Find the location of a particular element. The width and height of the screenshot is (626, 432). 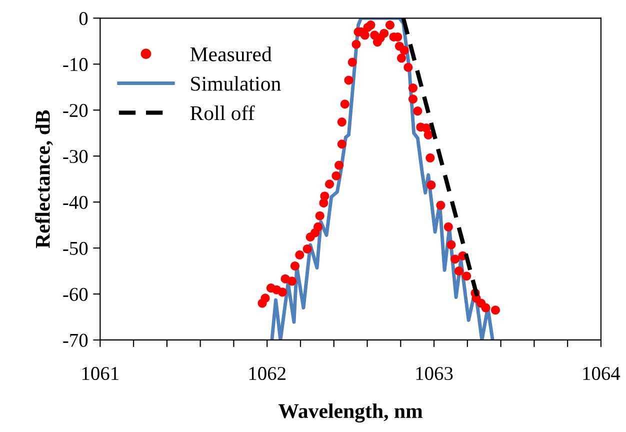

x-tick-label: 1062 is located at coordinates (267, 373).